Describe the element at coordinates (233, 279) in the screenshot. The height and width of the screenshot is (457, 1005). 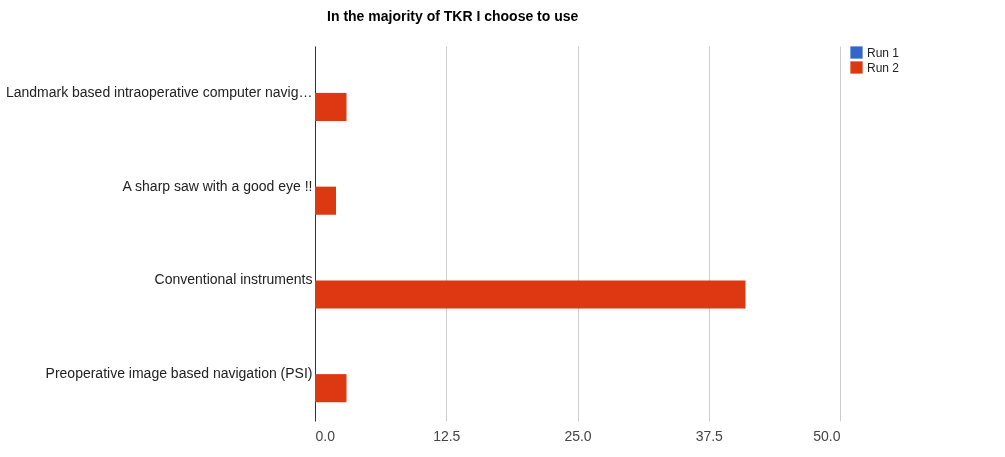
I see `y-tick-label: Conventional instruments` at that location.